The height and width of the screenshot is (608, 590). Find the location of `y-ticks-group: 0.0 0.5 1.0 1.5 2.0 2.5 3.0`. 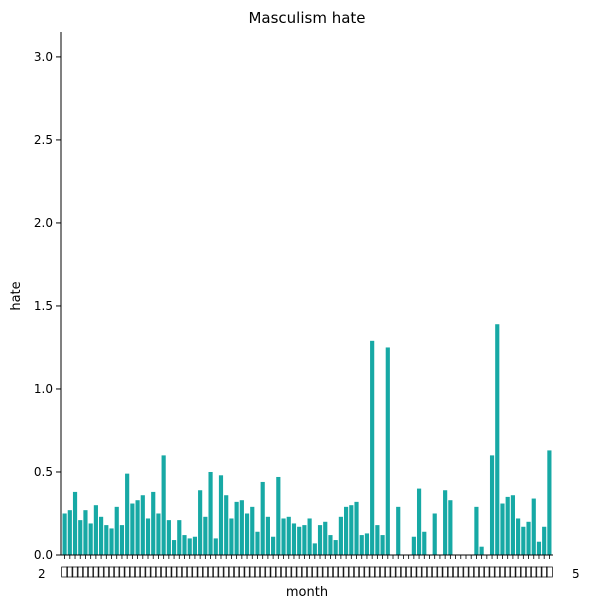

y-ticks-group: 0.0 0.5 1.0 1.5 2.0 2.5 3.0 is located at coordinates (47, 306).